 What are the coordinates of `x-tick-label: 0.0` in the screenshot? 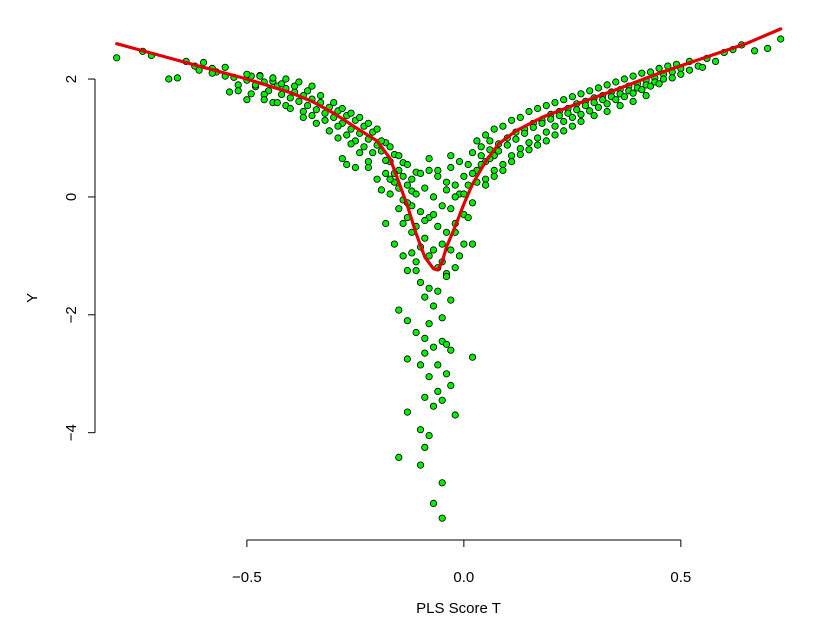 It's located at (463, 577).